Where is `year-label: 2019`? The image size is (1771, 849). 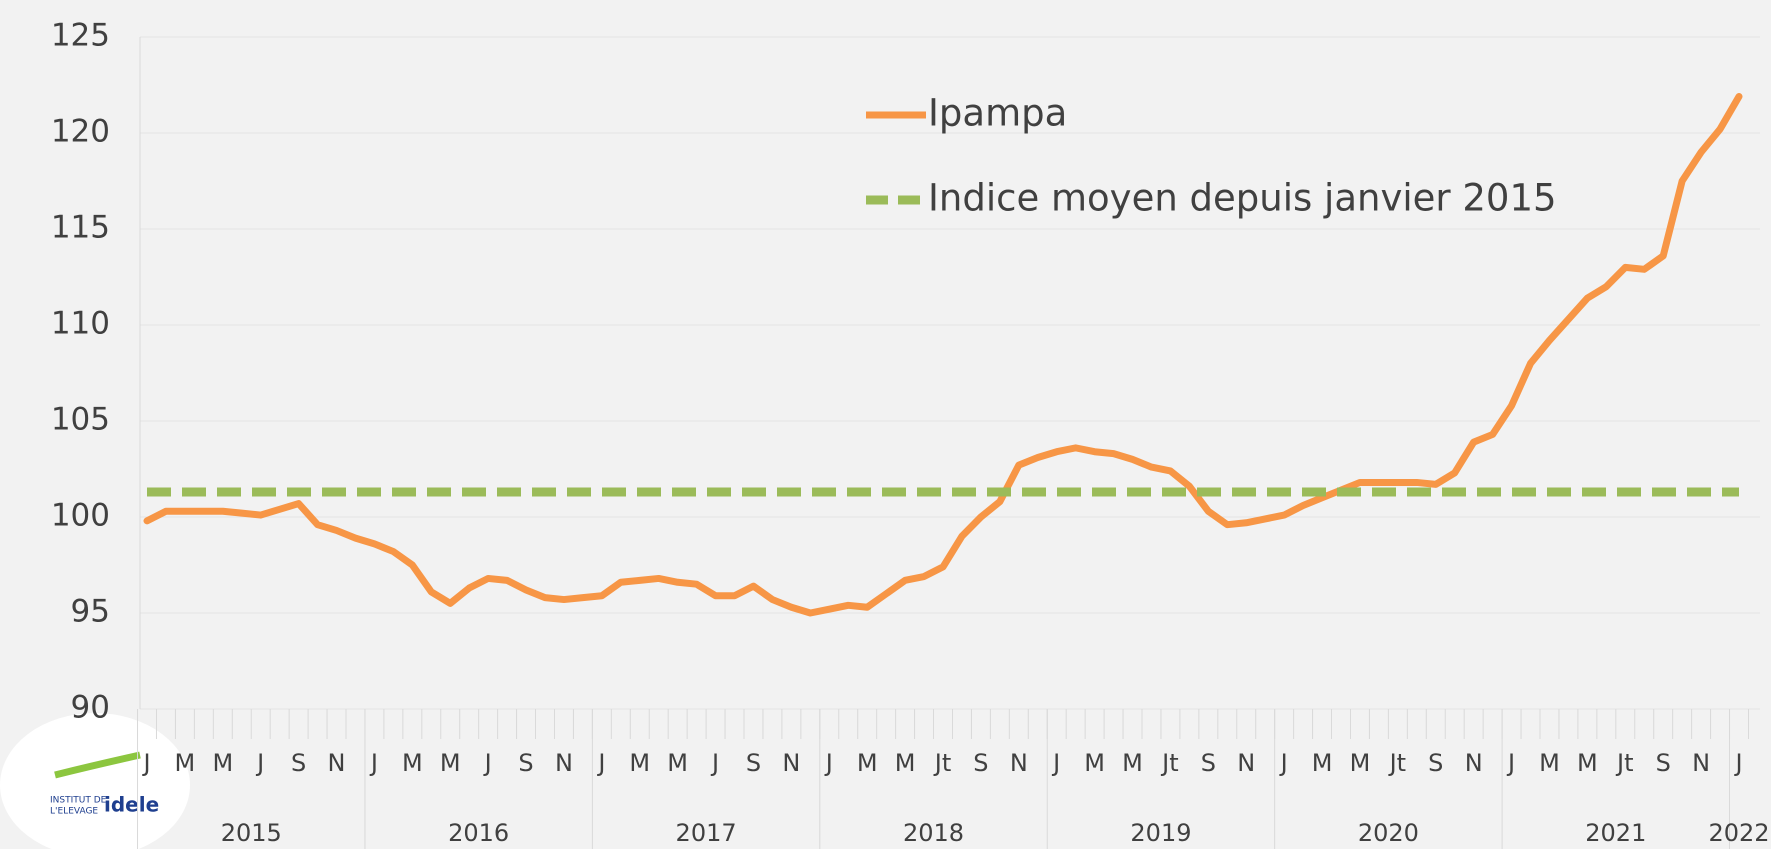
year-label: 2019 is located at coordinates (1160, 833).